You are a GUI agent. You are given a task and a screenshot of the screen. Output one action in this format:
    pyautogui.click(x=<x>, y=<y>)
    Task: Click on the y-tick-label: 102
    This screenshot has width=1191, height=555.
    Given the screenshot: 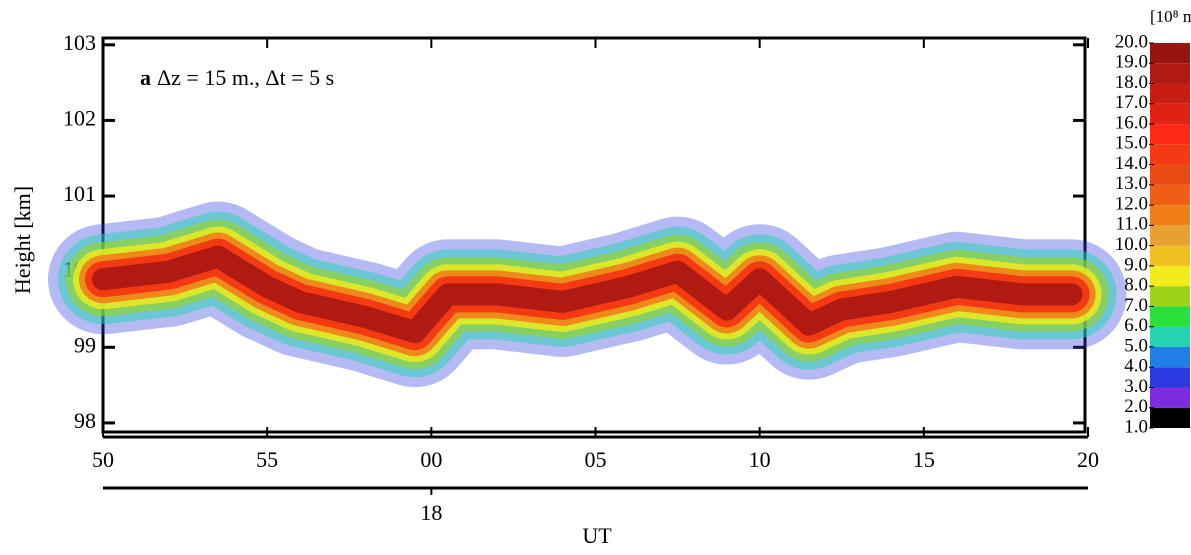 What is the action you would take?
    pyautogui.click(x=79, y=117)
    